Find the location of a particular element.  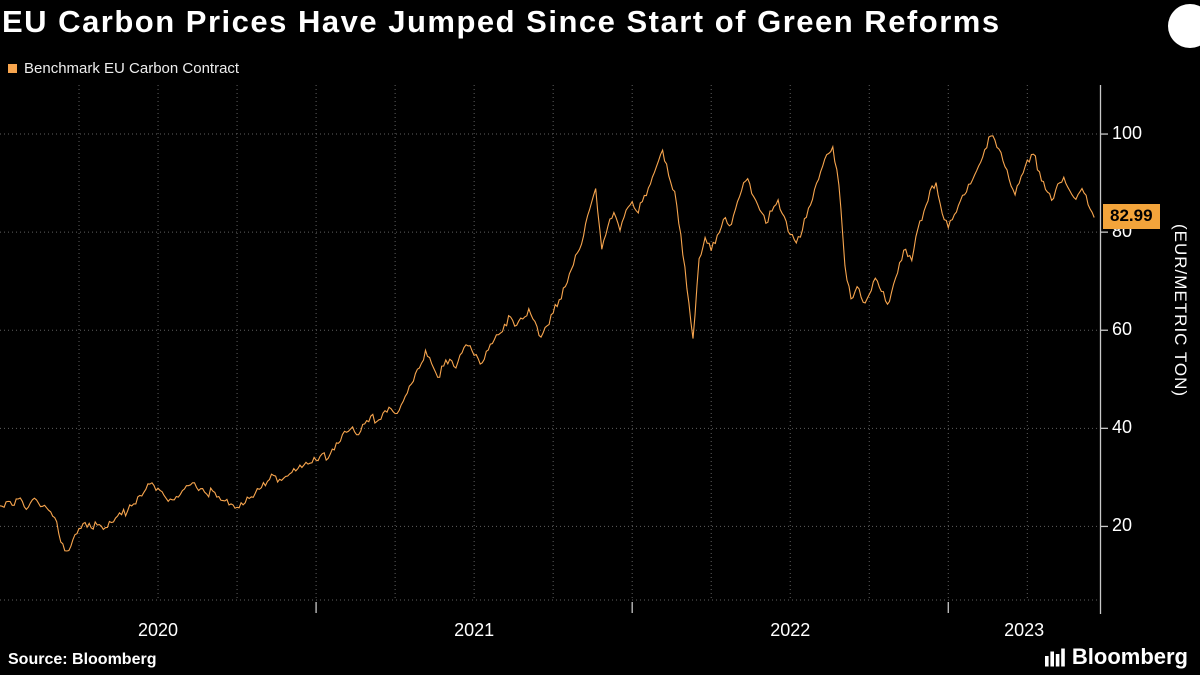

y-axis-title: (EUR/METRIC TON) is located at coordinates (1180, 311).